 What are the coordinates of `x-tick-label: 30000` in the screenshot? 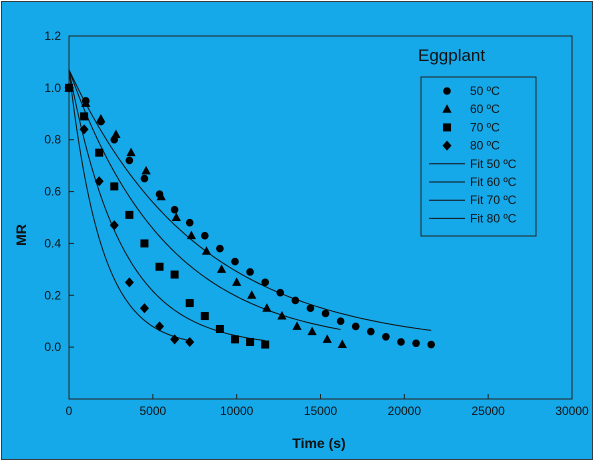 It's located at (572, 411).